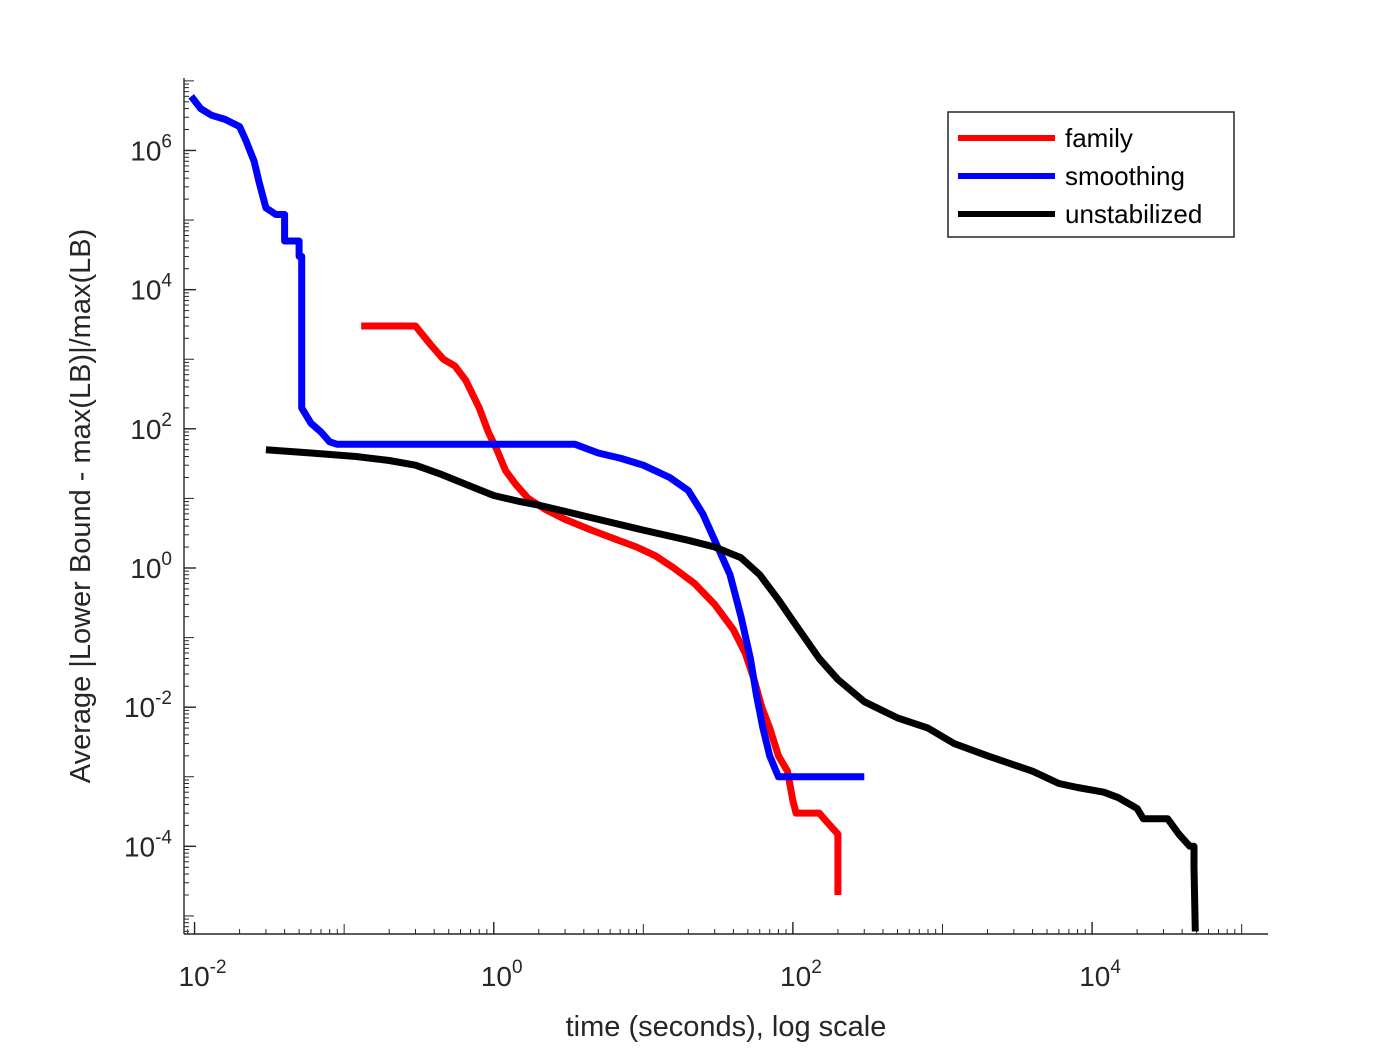  I want to click on x-tick-label: 10⁰, so click(502, 974).